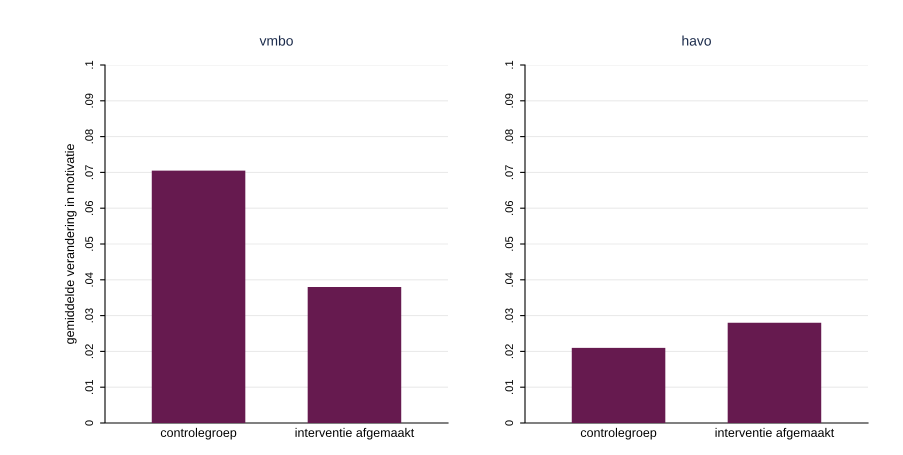 The height and width of the screenshot is (455, 903). Describe the element at coordinates (70, 244) in the screenshot. I see `y-axis-title: gemiddelde verandering in motivatie` at that location.